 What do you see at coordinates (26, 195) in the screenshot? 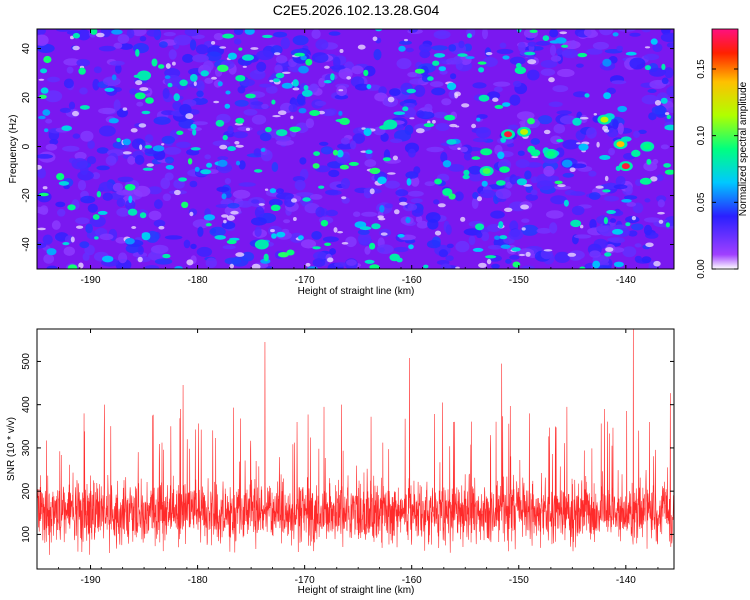
I see `y-tick-label: -20` at bounding box center [26, 195].